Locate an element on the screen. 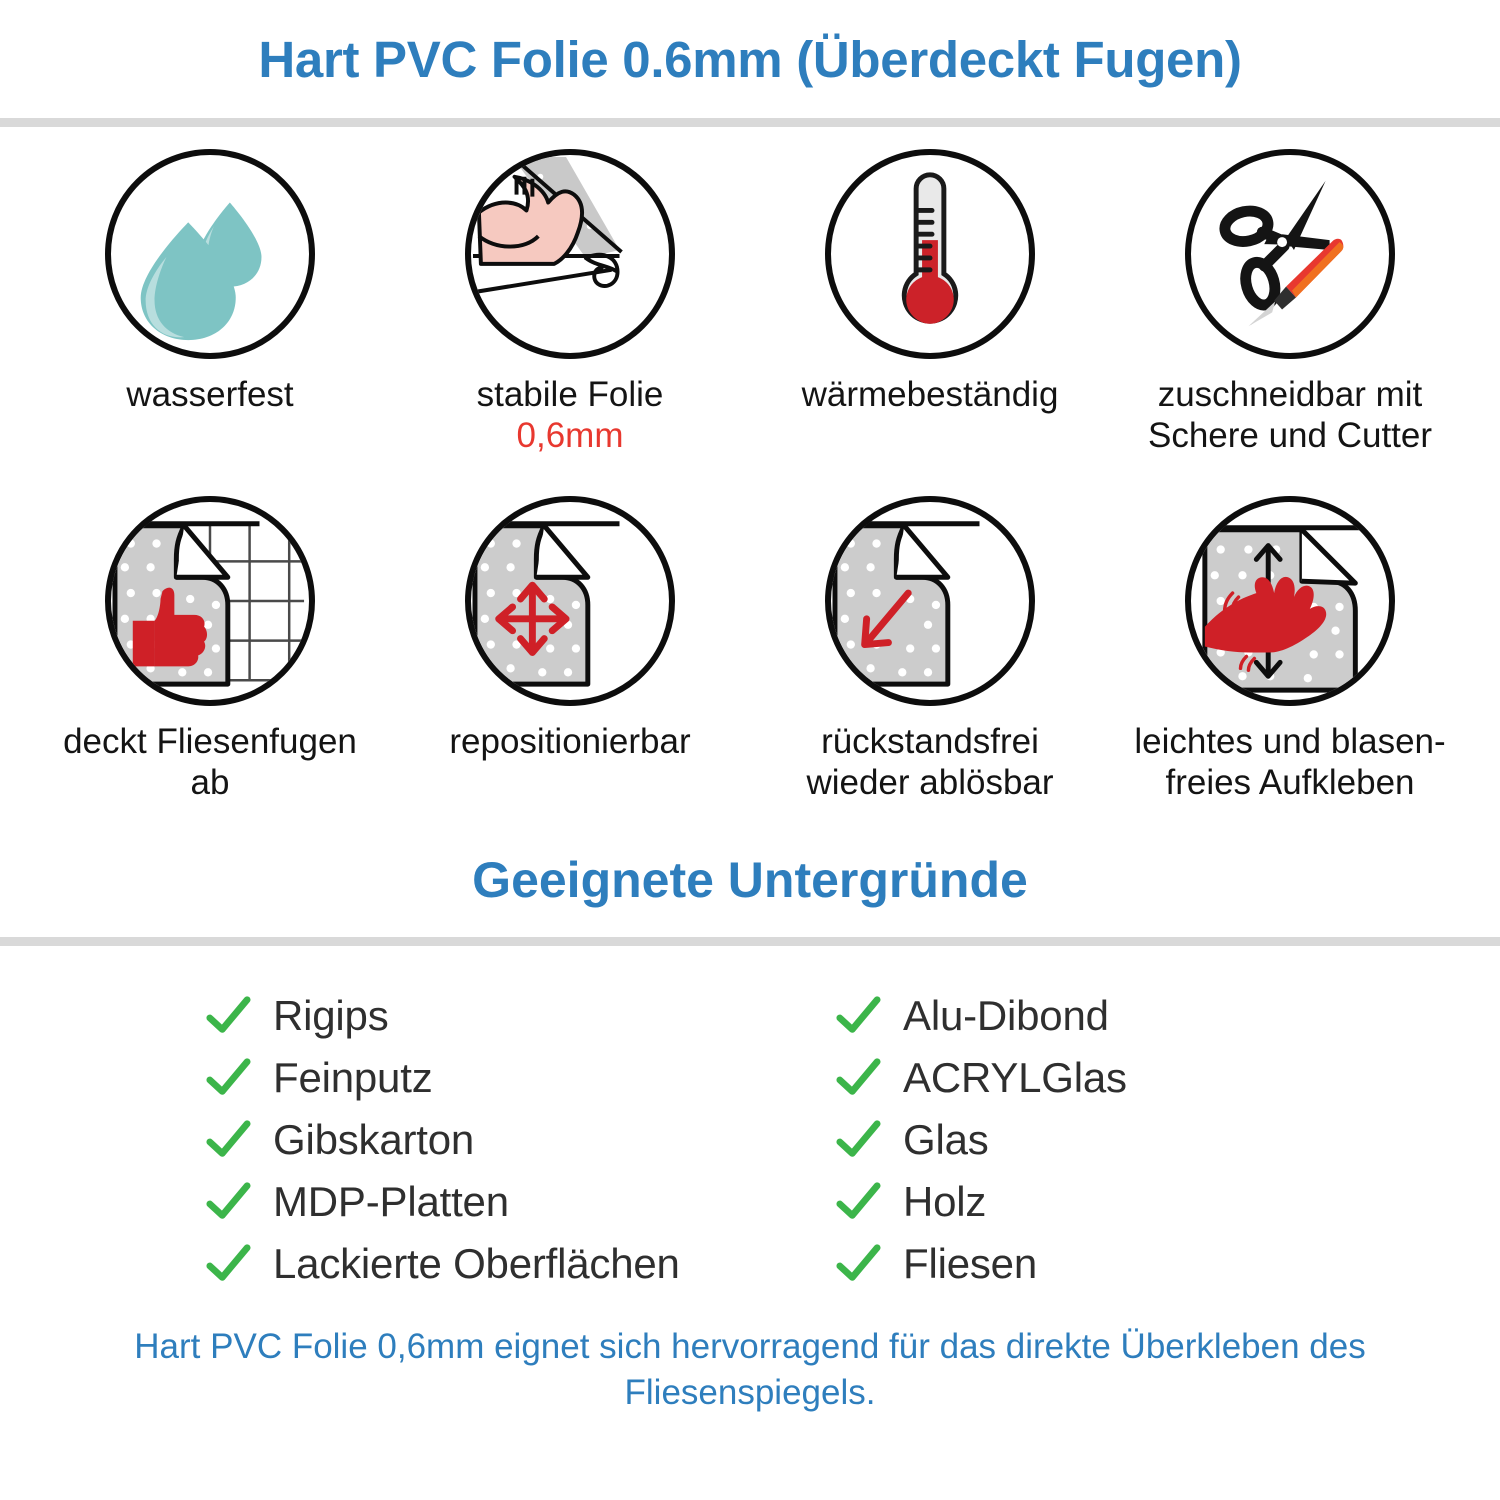 This screenshot has height=1500, width=1500. divider-top is located at coordinates (750, 122).